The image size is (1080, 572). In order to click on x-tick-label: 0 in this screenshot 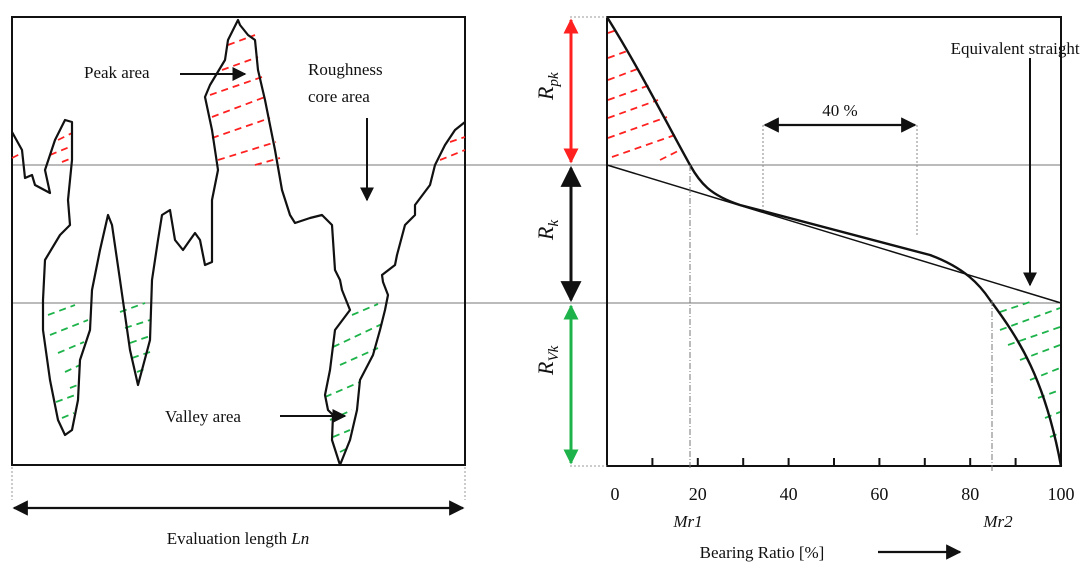, I will do `click(615, 494)`.